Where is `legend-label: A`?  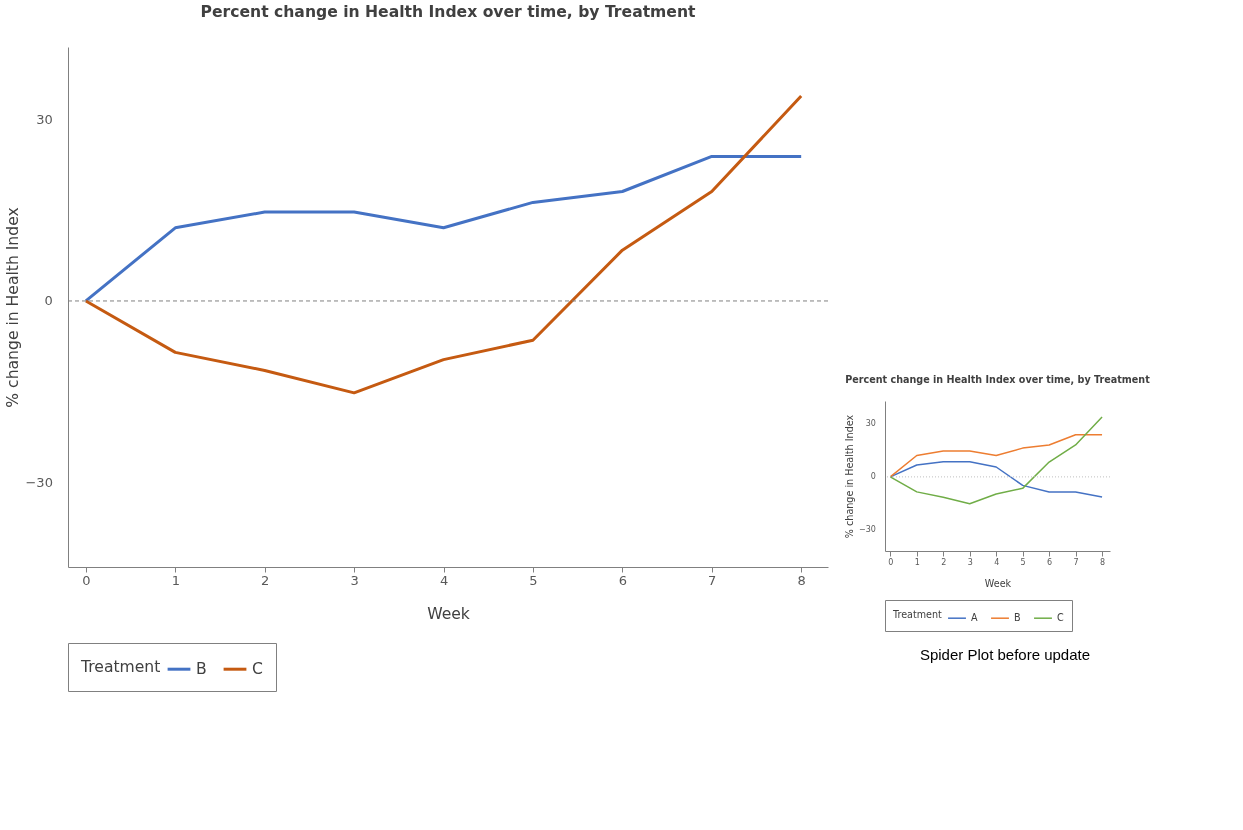
legend-label: A is located at coordinates (974, 618).